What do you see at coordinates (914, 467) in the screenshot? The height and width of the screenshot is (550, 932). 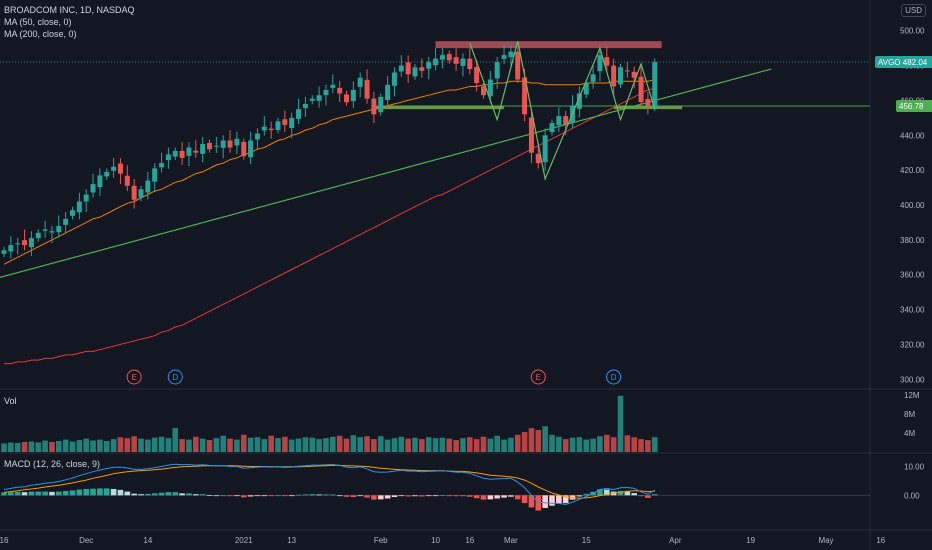 I see `macd-tick-label: 10.00` at bounding box center [914, 467].